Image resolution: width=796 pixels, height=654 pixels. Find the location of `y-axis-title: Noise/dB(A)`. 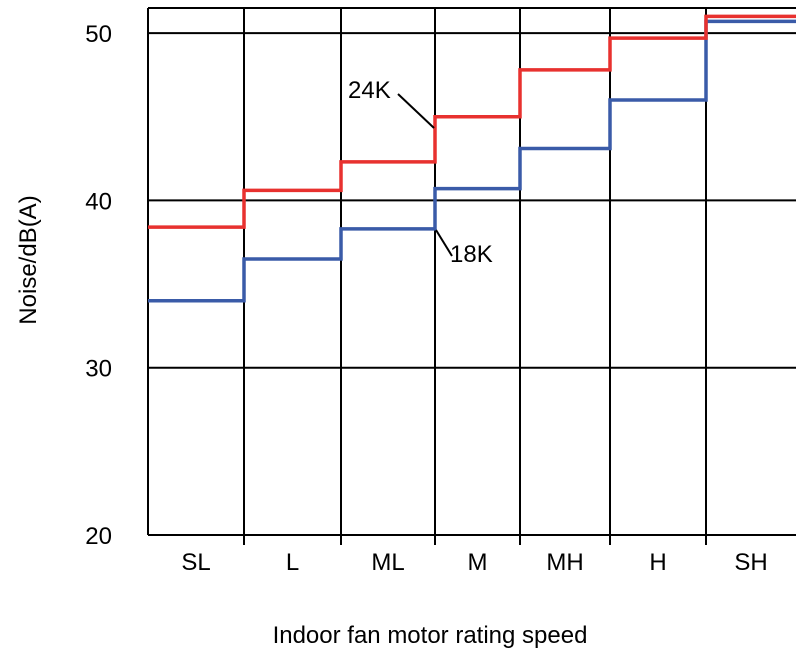

y-axis-title: Noise/dB(A) is located at coordinates (28, 259).